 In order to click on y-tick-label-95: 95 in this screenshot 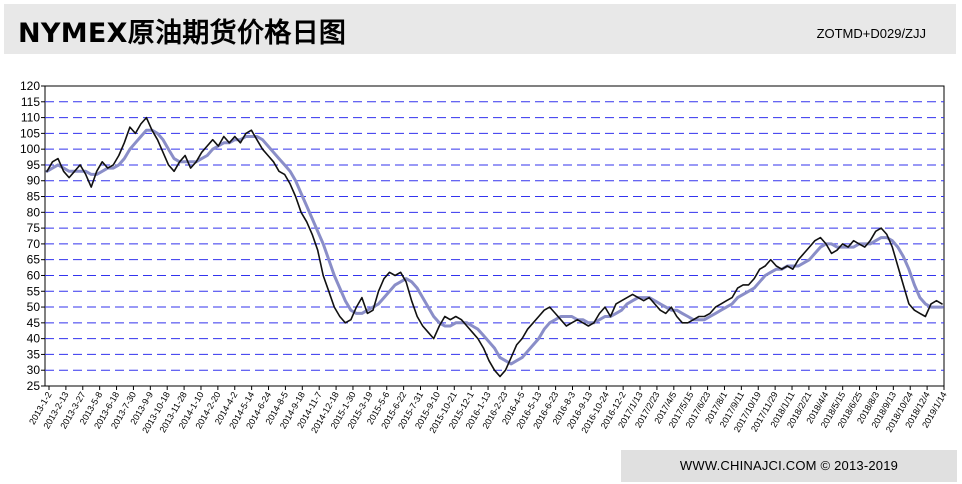, I will do `click(34, 165)`.